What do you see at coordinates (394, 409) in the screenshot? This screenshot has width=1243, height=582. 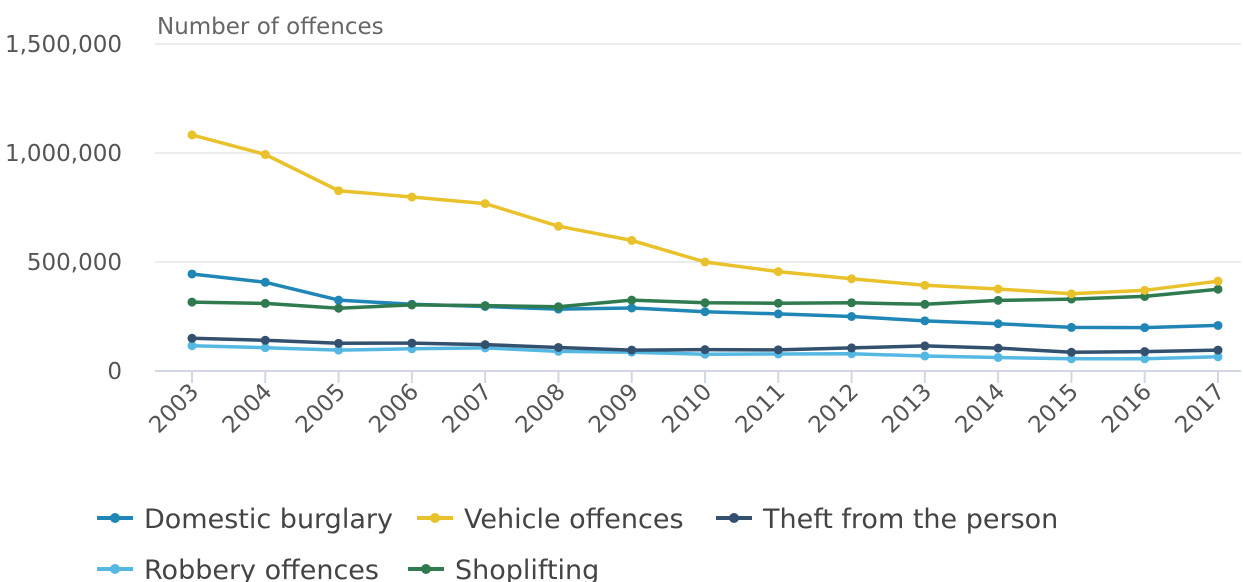 I see `x-tick-label: 2006` at bounding box center [394, 409].